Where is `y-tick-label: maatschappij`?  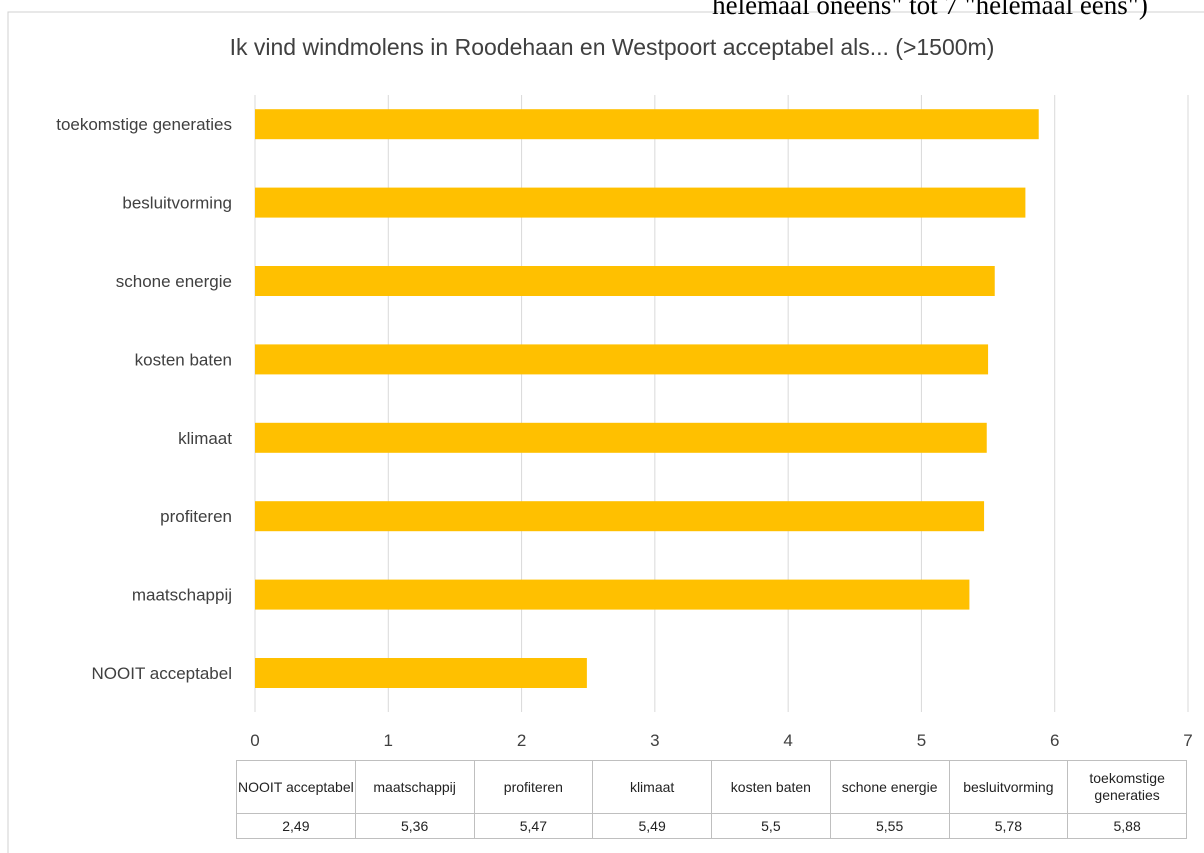 y-tick-label: maatschappij is located at coordinates (182, 595).